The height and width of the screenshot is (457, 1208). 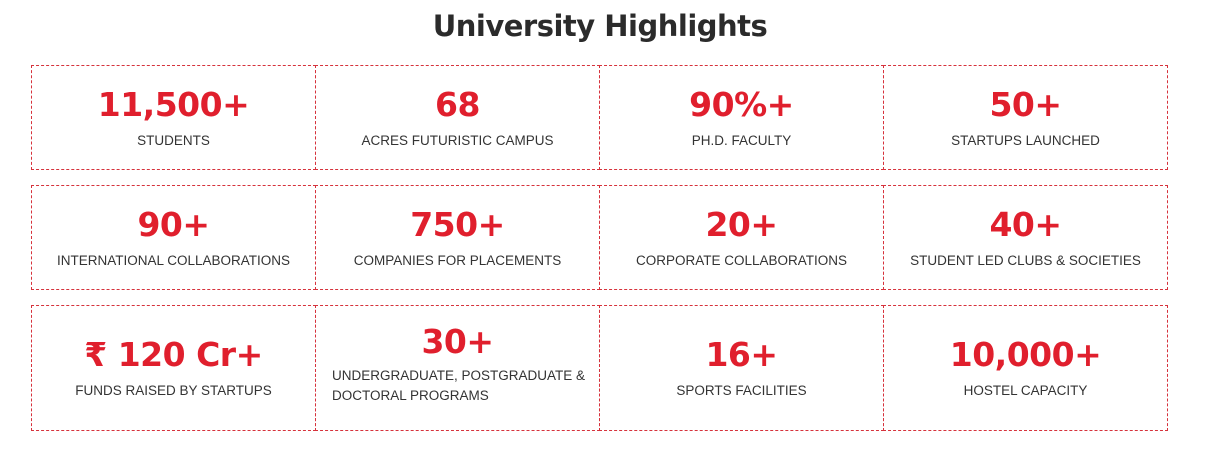 I want to click on highlight-label: INTERNATIONAL COLLABORATIONS, so click(x=173, y=260).